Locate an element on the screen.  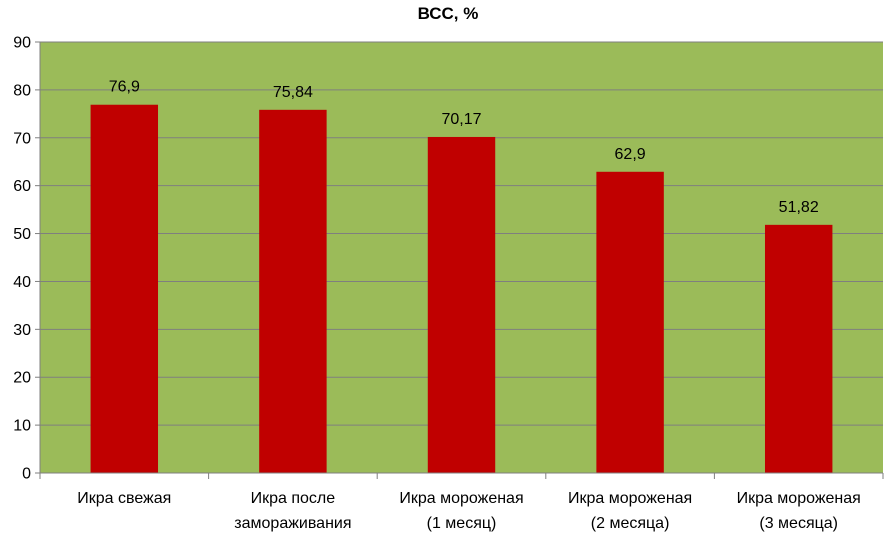
data-label: 51,82 is located at coordinates (799, 207).